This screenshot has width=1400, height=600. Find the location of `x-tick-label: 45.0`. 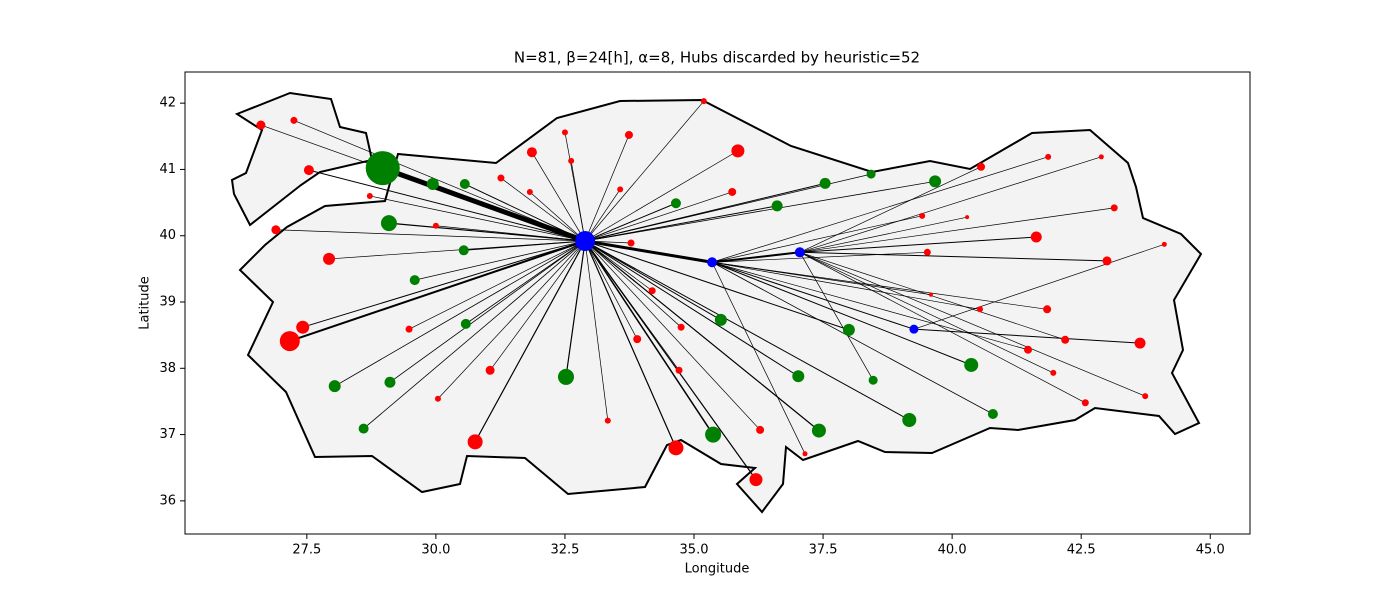

x-tick-label: 45.0 is located at coordinates (1210, 550).